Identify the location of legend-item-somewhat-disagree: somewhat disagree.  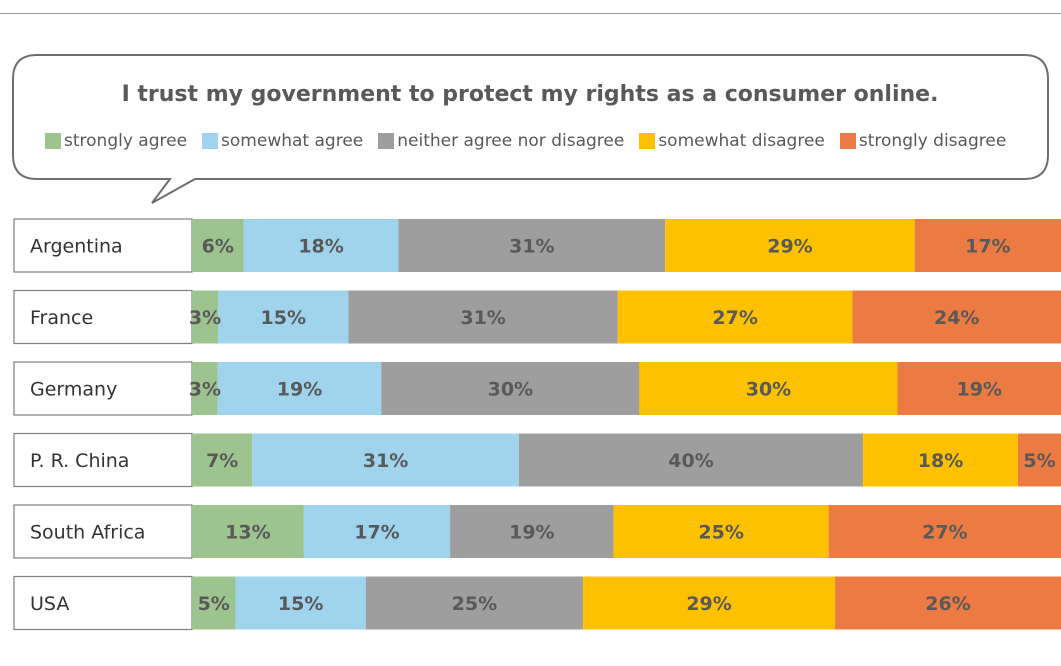
(732, 141).